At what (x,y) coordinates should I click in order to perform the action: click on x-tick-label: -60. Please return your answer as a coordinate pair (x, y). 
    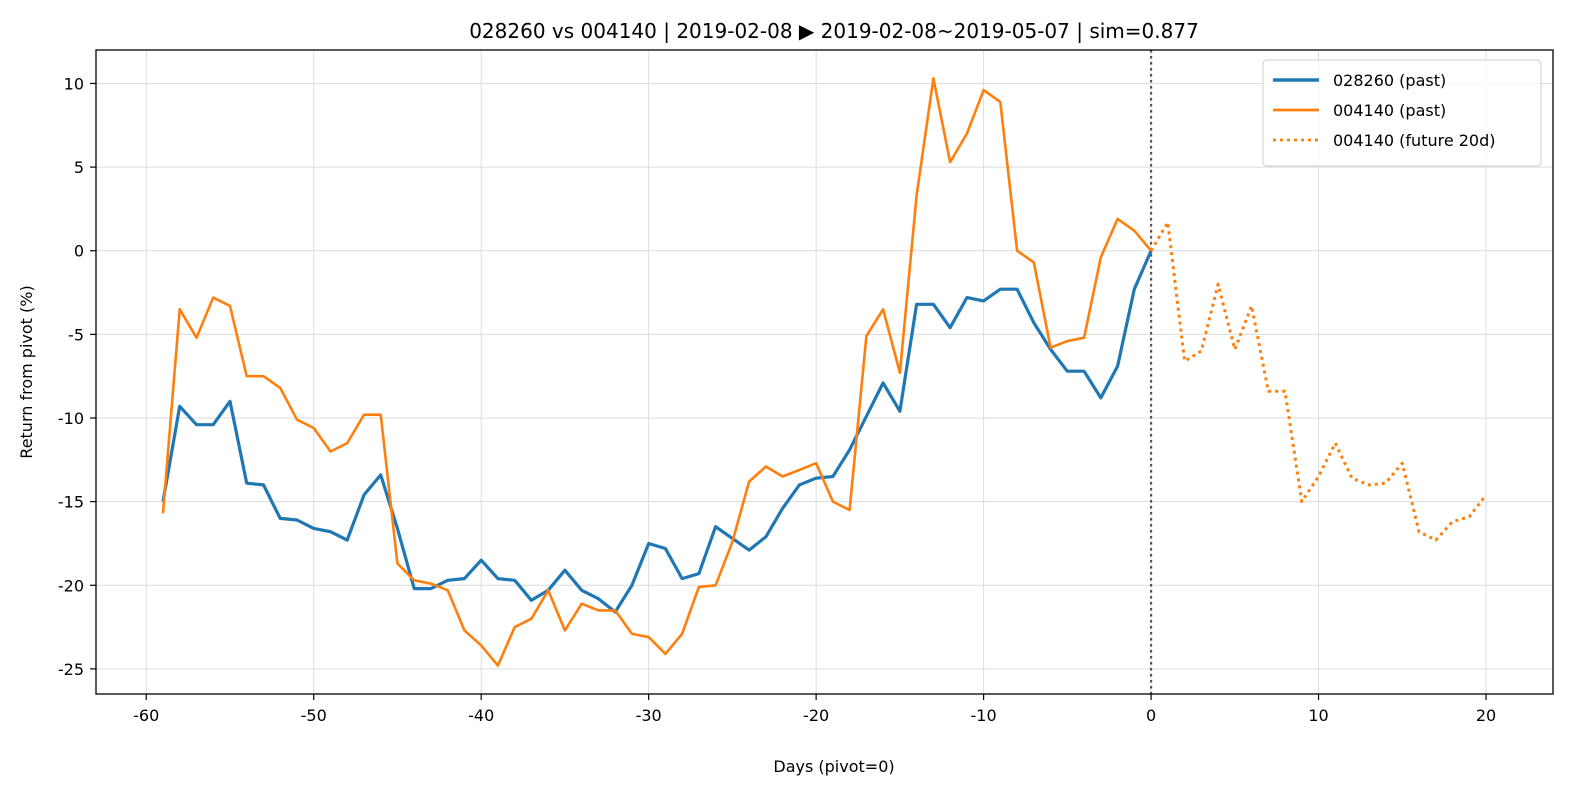
    Looking at the image, I should click on (146, 715).